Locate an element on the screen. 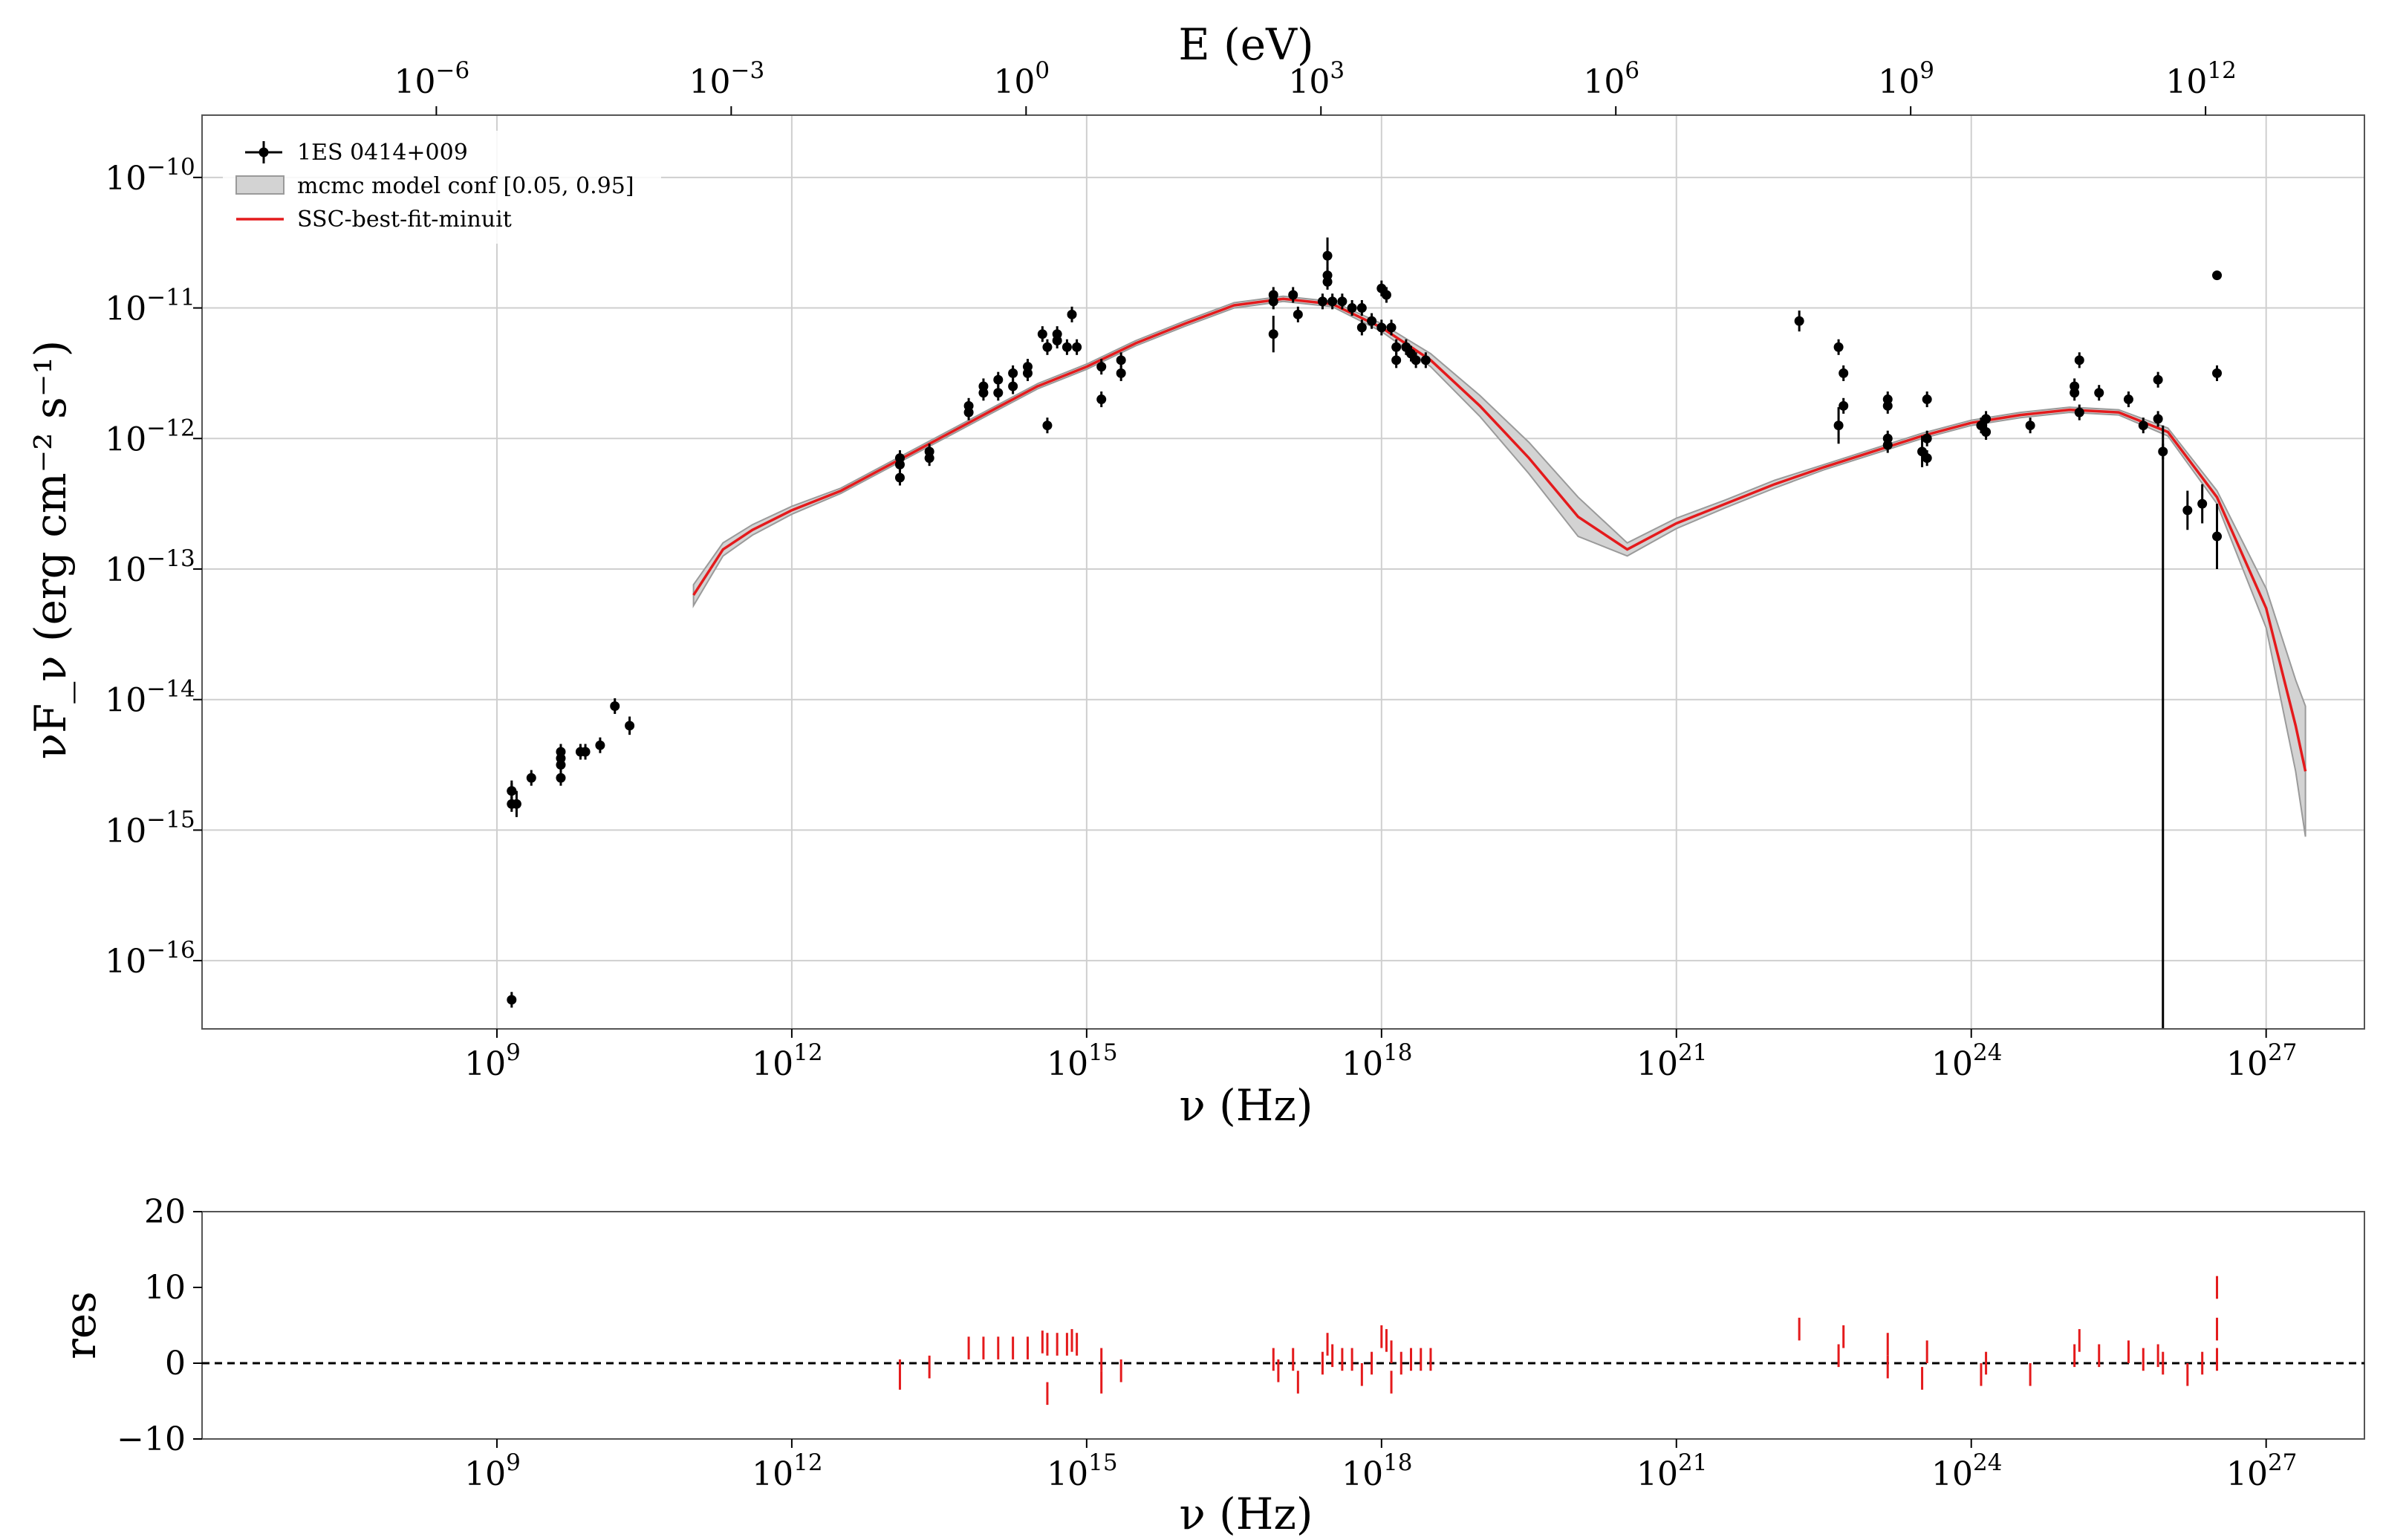 The height and width of the screenshot is (1540, 2383). residual-axes-frame is located at coordinates (1283, 1325).